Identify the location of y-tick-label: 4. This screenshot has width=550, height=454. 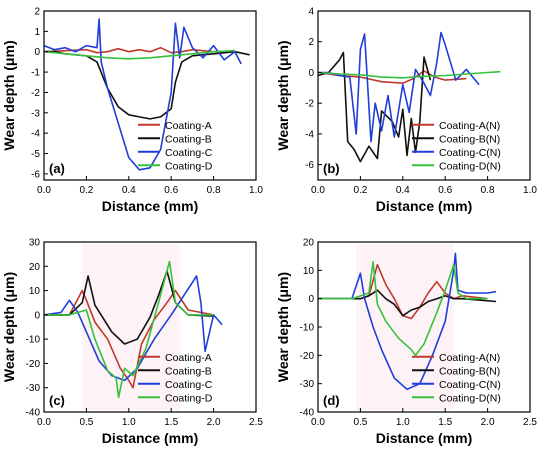
(311, 12).